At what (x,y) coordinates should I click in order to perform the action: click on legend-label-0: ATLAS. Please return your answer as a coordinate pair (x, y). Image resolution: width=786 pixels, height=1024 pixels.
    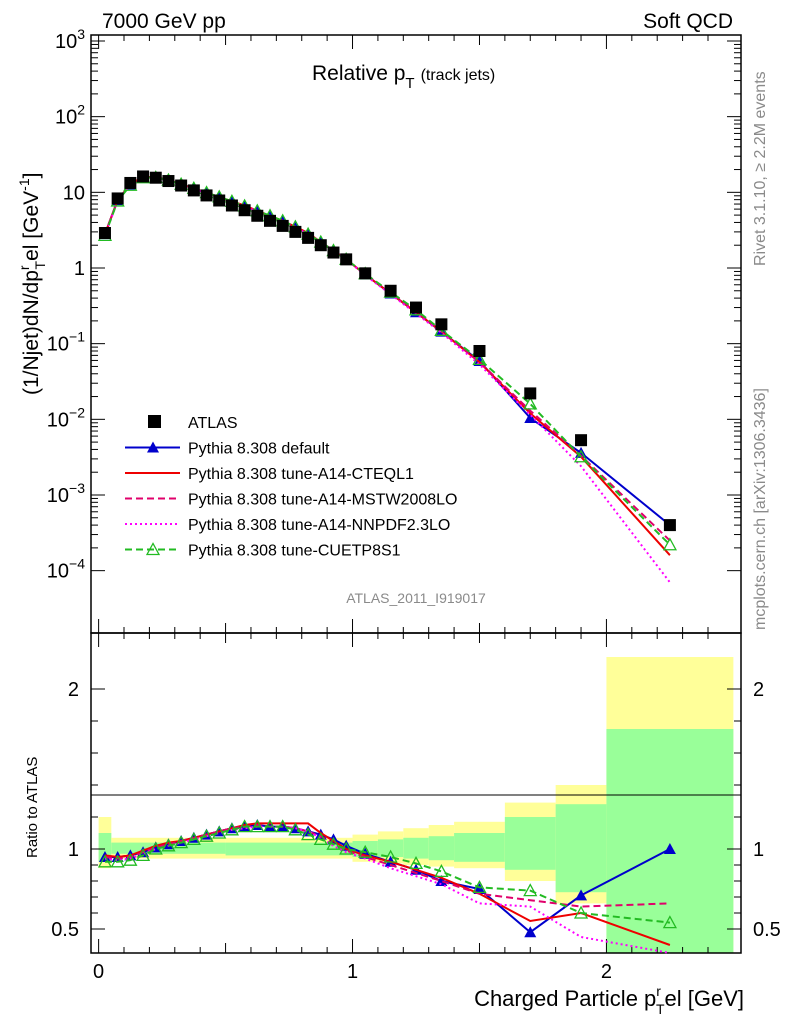
    Looking at the image, I should click on (213, 423).